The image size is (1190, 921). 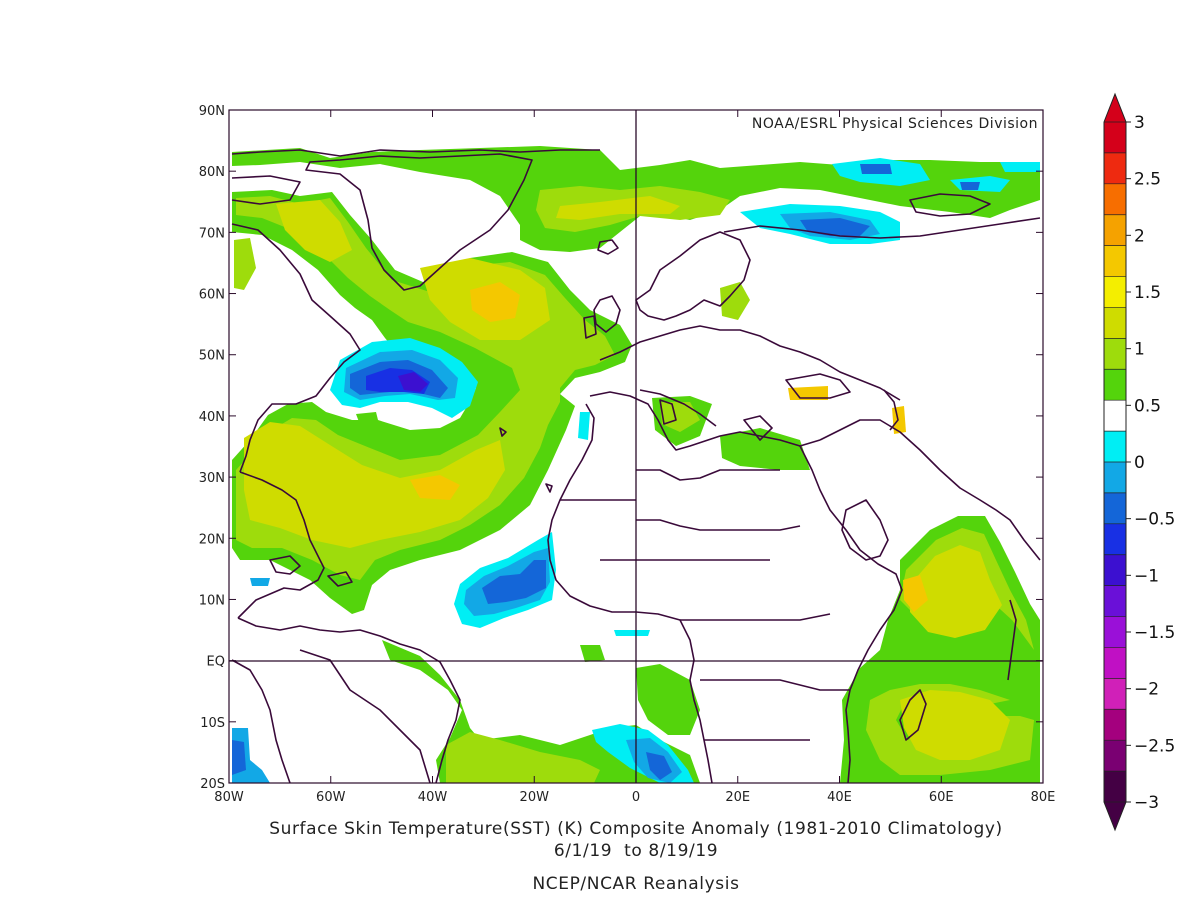 What do you see at coordinates (212, 356) in the screenshot?
I see `lat-tick-label: 50N` at bounding box center [212, 356].